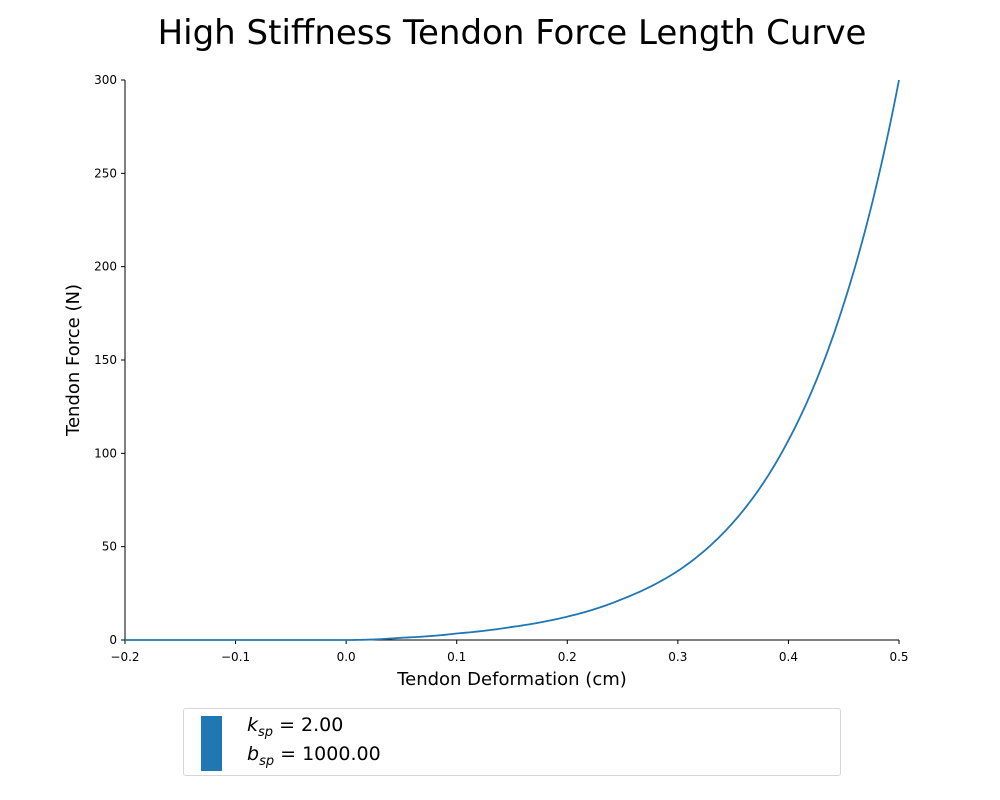 This screenshot has width=1000, height=800. Describe the element at coordinates (346, 657) in the screenshot. I see `x-tick-label: 0.0` at that location.